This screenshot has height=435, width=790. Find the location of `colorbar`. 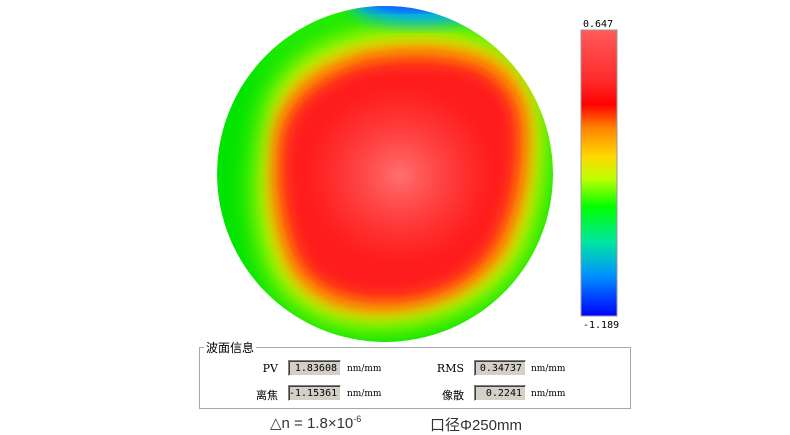

colorbar is located at coordinates (599, 173).